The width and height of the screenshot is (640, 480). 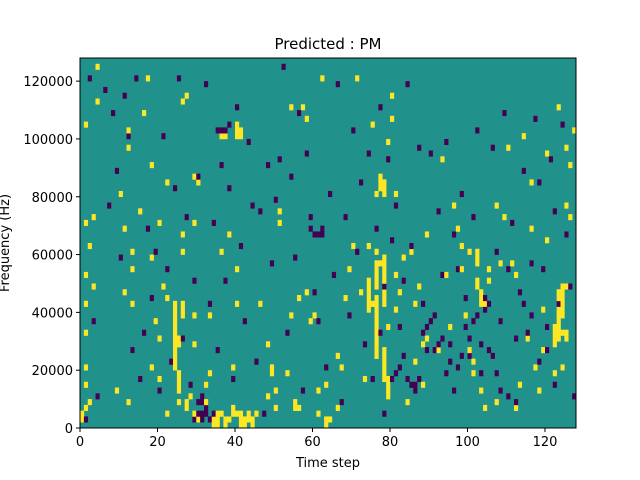 What do you see at coordinates (48, 82) in the screenshot?
I see `y-tick-label: 120000` at bounding box center [48, 82].